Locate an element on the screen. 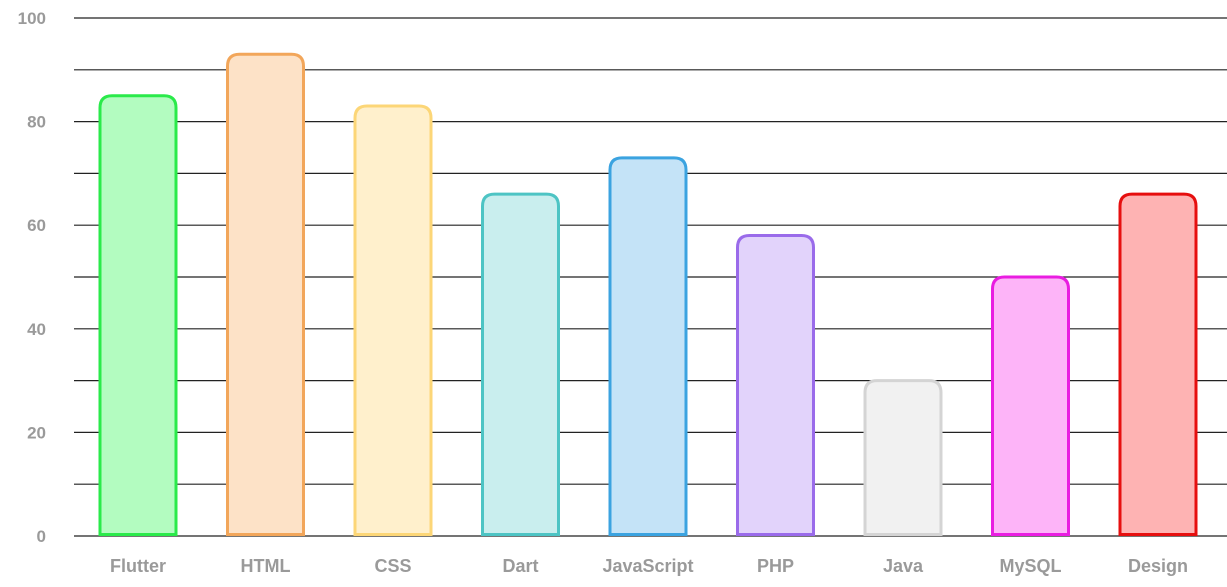 This screenshot has height=587, width=1227. y-tick-label-100: 100 is located at coordinates (32, 18).